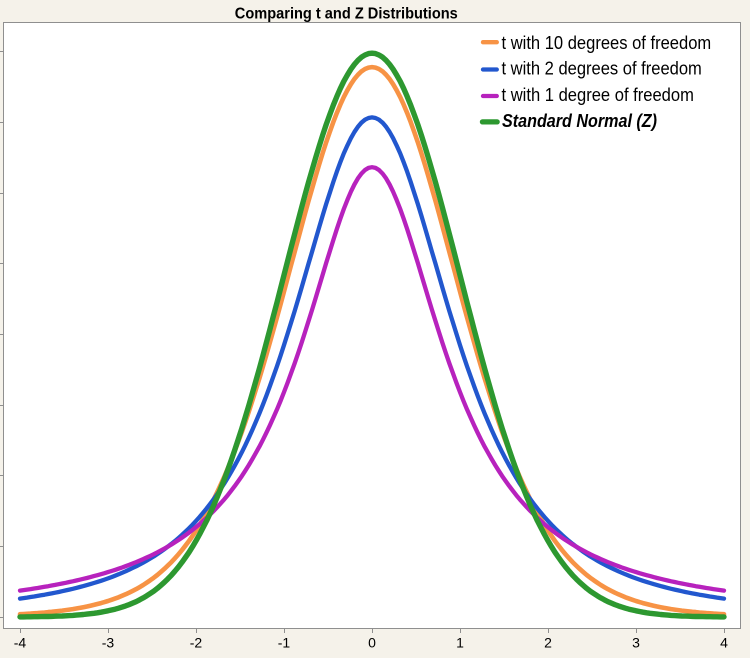  What do you see at coordinates (636, 643) in the screenshot?
I see `svg-text: 3` at bounding box center [636, 643].